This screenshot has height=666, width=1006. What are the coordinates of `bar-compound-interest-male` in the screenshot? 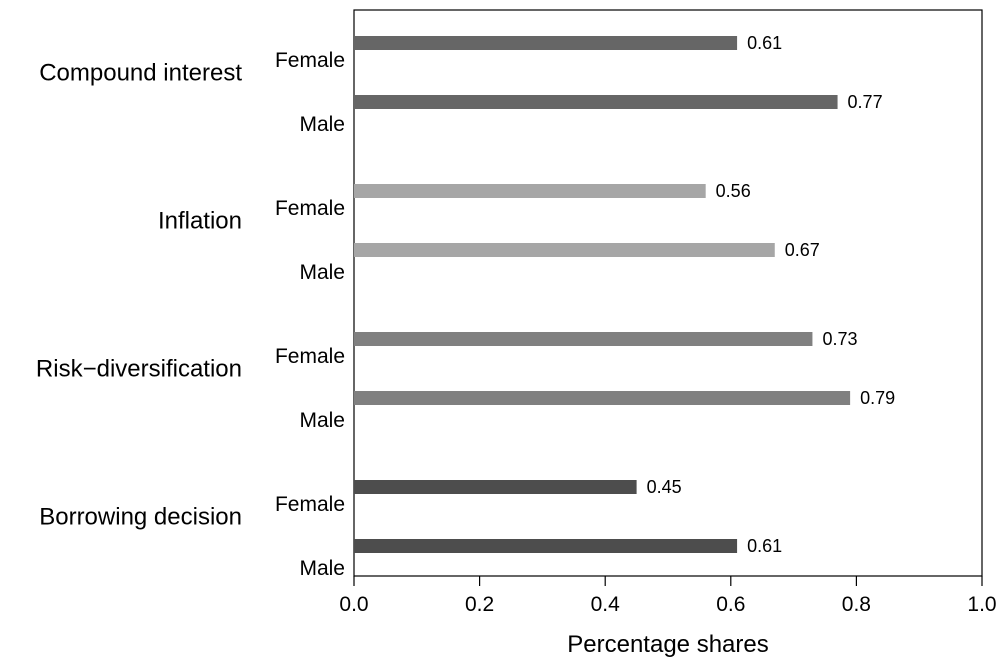 It's located at (596, 102).